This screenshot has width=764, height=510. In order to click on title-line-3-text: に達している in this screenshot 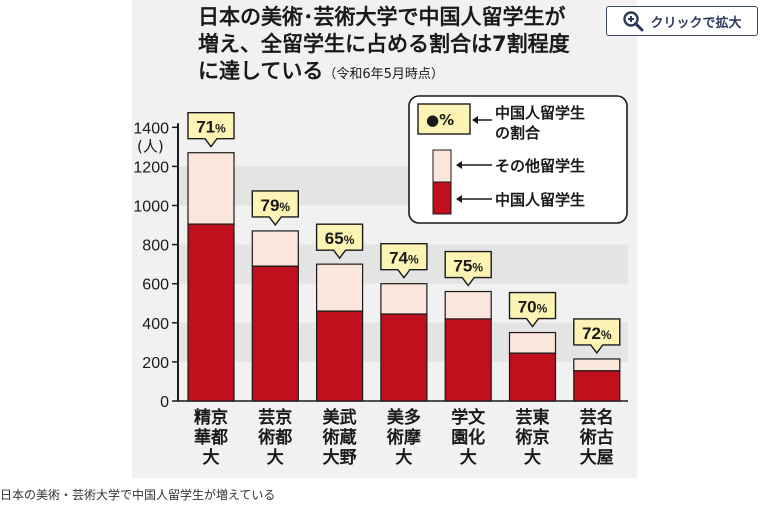, I will do `click(261, 71)`.